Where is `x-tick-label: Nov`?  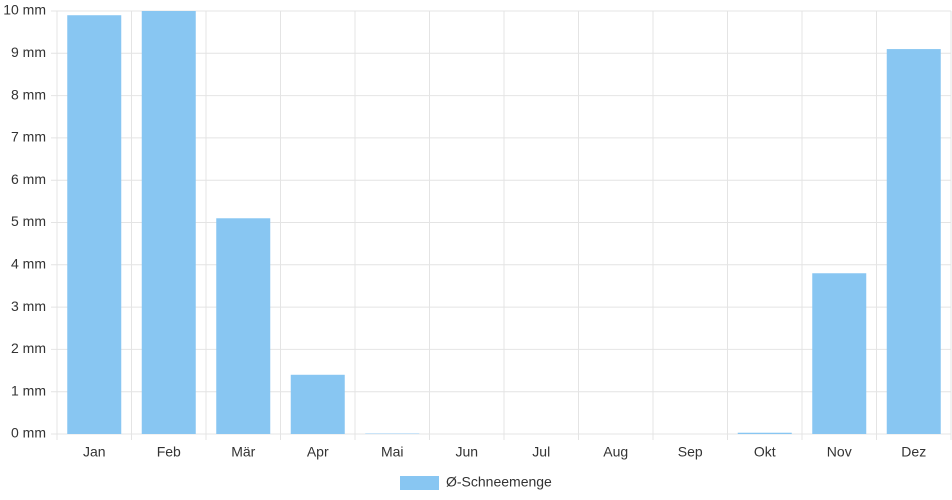 x-tick-label: Nov is located at coordinates (839, 452).